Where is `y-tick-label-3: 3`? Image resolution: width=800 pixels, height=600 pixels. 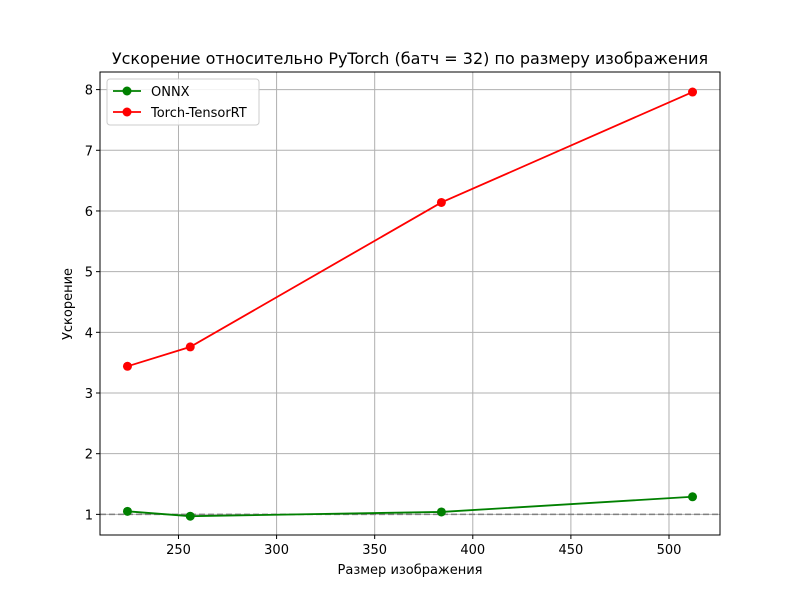
y-tick-label-3: 3 is located at coordinates (89, 394).